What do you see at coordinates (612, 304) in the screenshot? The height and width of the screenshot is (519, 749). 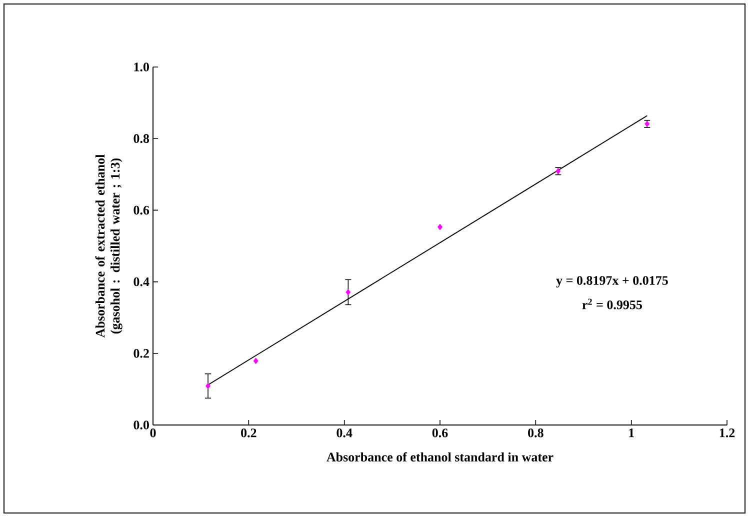 I see `annotation: r$^{2}$ = 0.9955` at bounding box center [612, 304].